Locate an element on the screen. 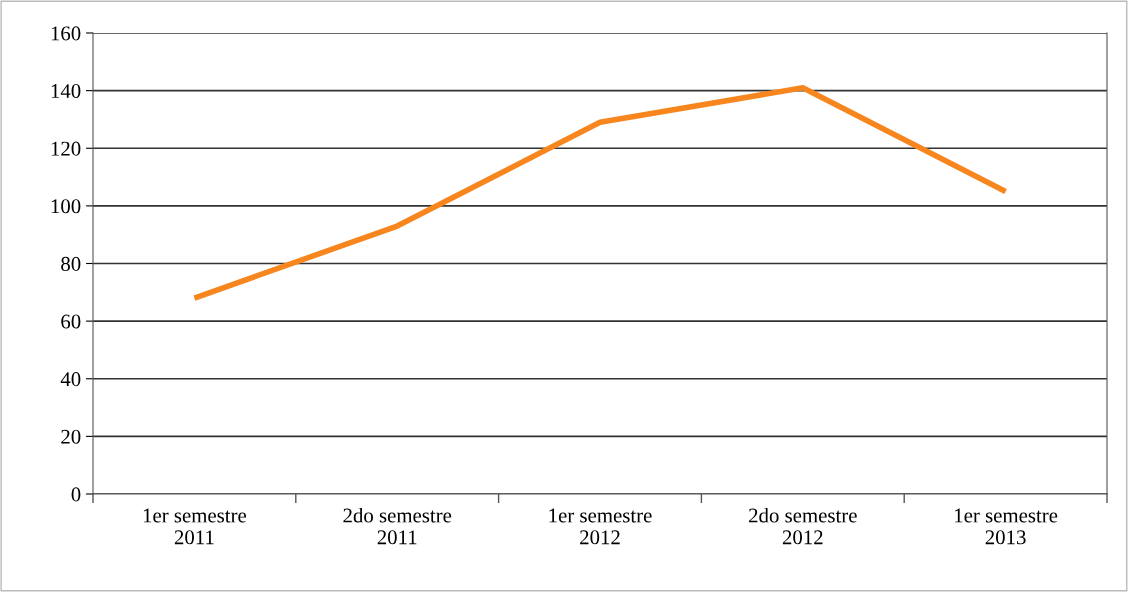 The width and height of the screenshot is (1129, 592). x-tick-label: 1er semestre 2011 is located at coordinates (195, 526).